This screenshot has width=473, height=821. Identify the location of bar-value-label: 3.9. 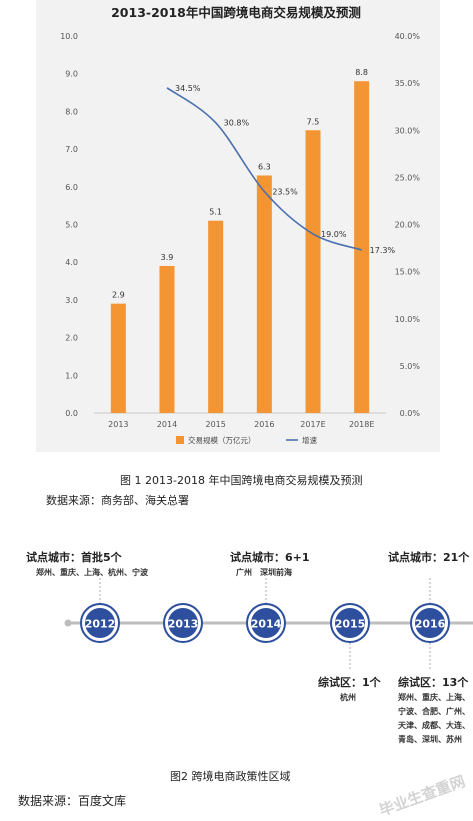
(167, 257).